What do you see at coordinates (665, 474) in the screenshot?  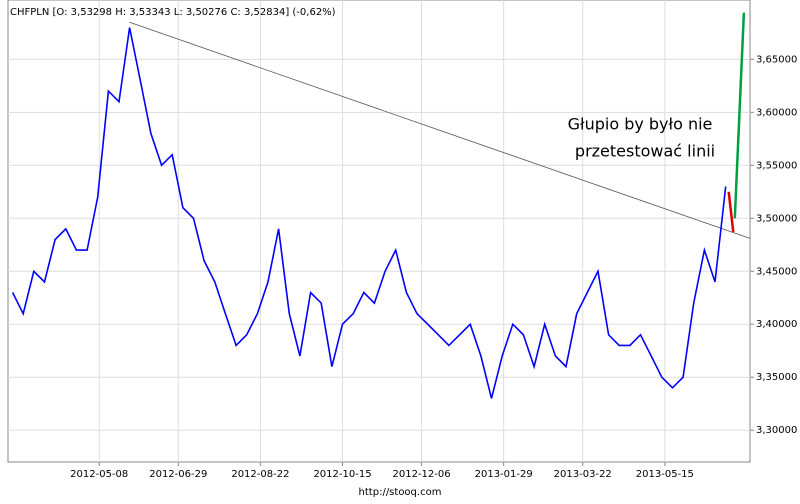 I see `x-tick-label: 2013-05-15` at bounding box center [665, 474].